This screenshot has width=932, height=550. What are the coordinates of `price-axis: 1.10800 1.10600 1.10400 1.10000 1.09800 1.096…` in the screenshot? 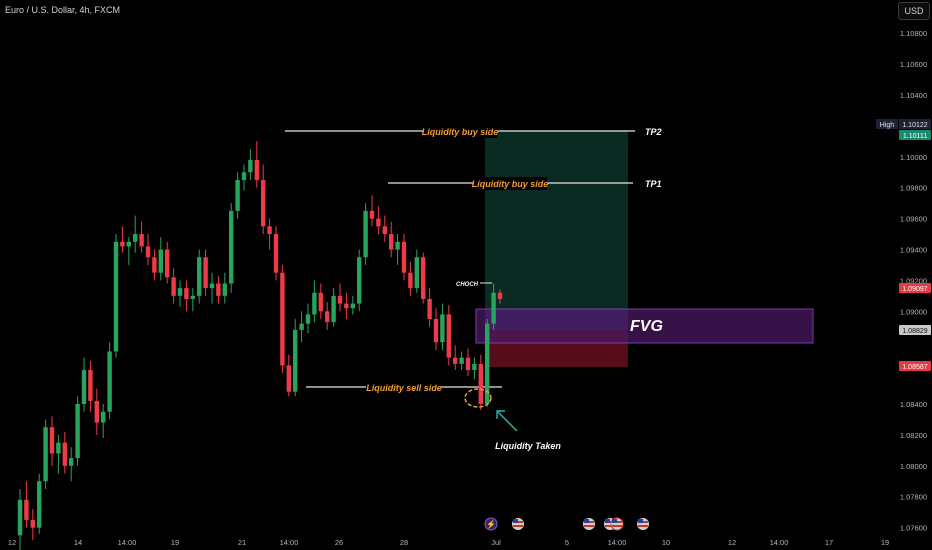 It's located at (913, 280).